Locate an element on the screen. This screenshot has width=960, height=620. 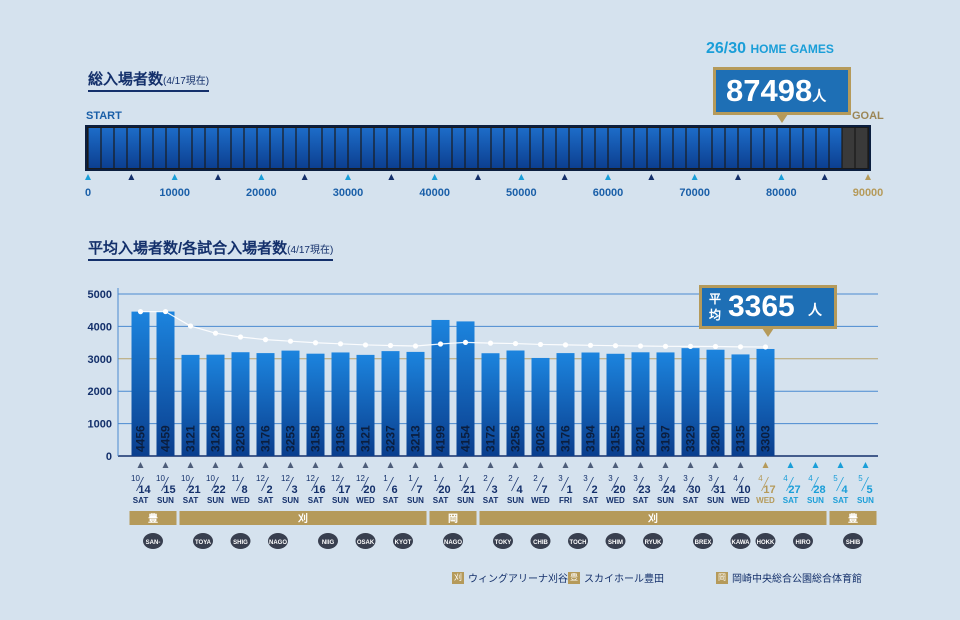
attendance-bar-label: 3155 is located at coordinates (616, 438).